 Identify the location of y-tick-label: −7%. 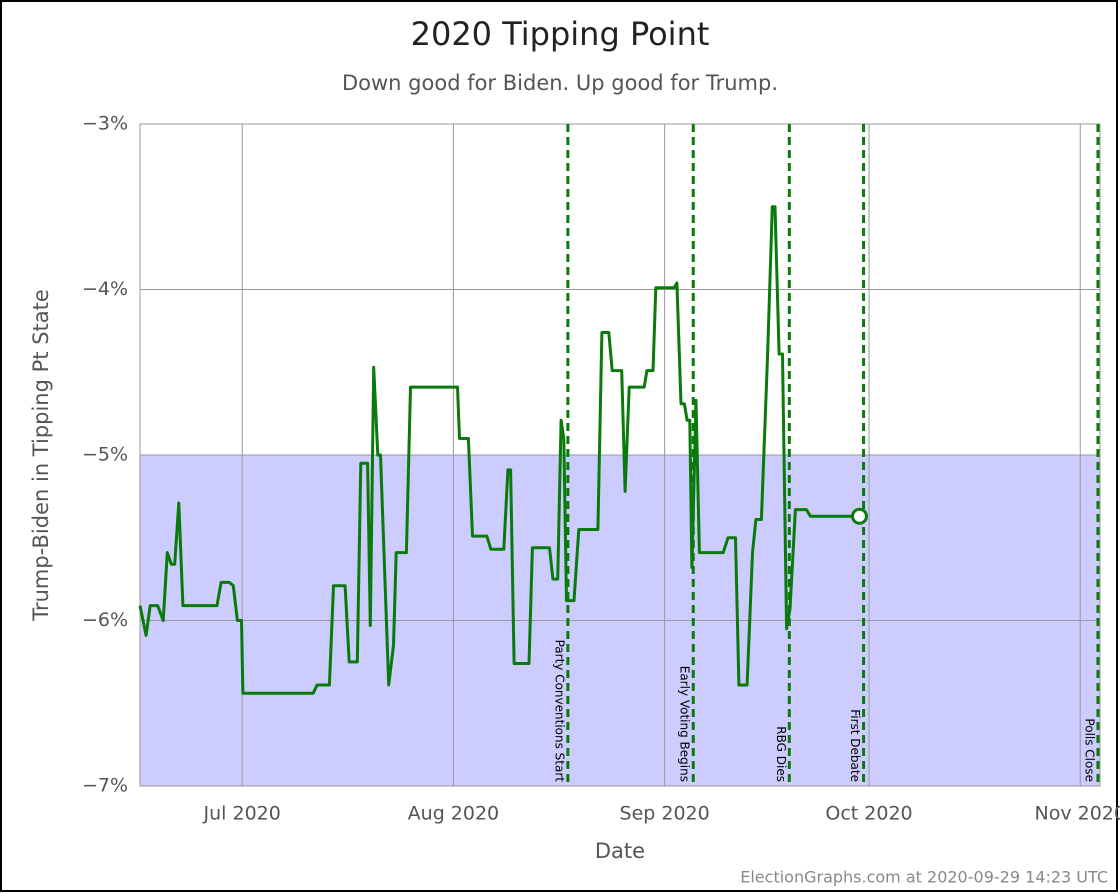
(105, 786).